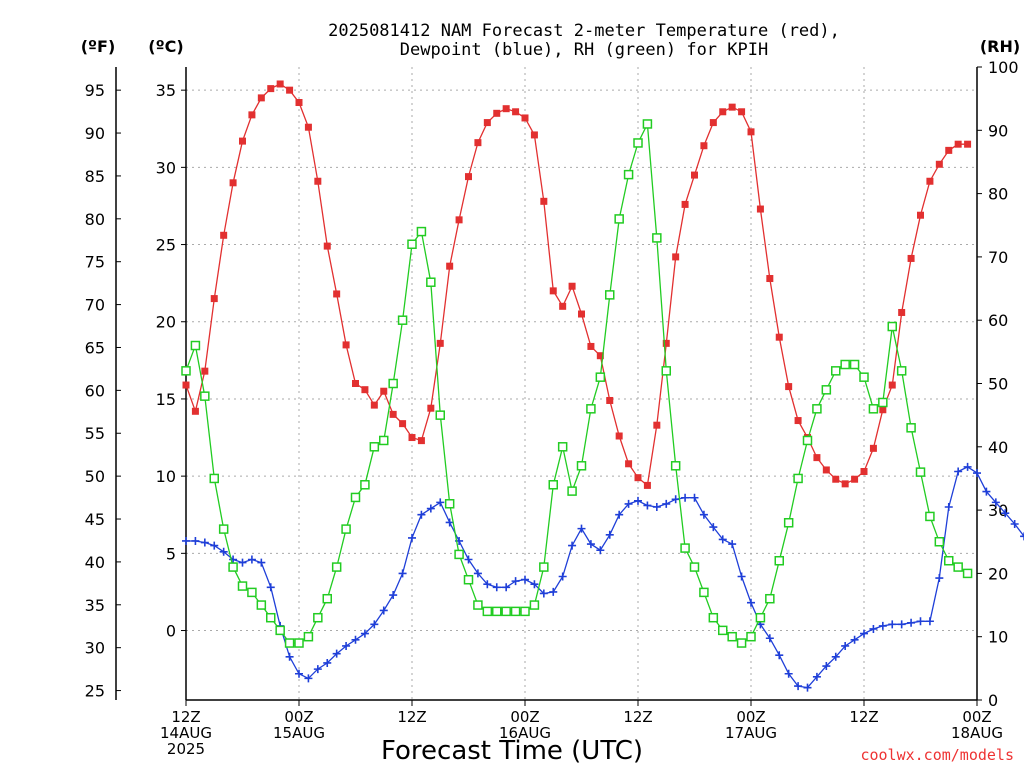  Describe the element at coordinates (95, 648) in the screenshot. I see `fahrenheit-tick-label: 30` at that location.